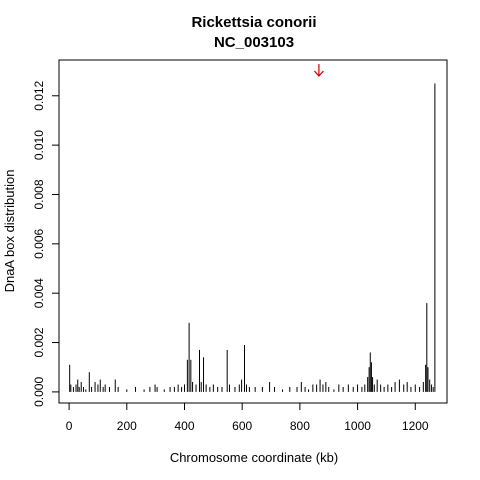  What do you see at coordinates (254, 457) in the screenshot?
I see `x-axis-label: Chromosome coordinate (kb)` at bounding box center [254, 457].